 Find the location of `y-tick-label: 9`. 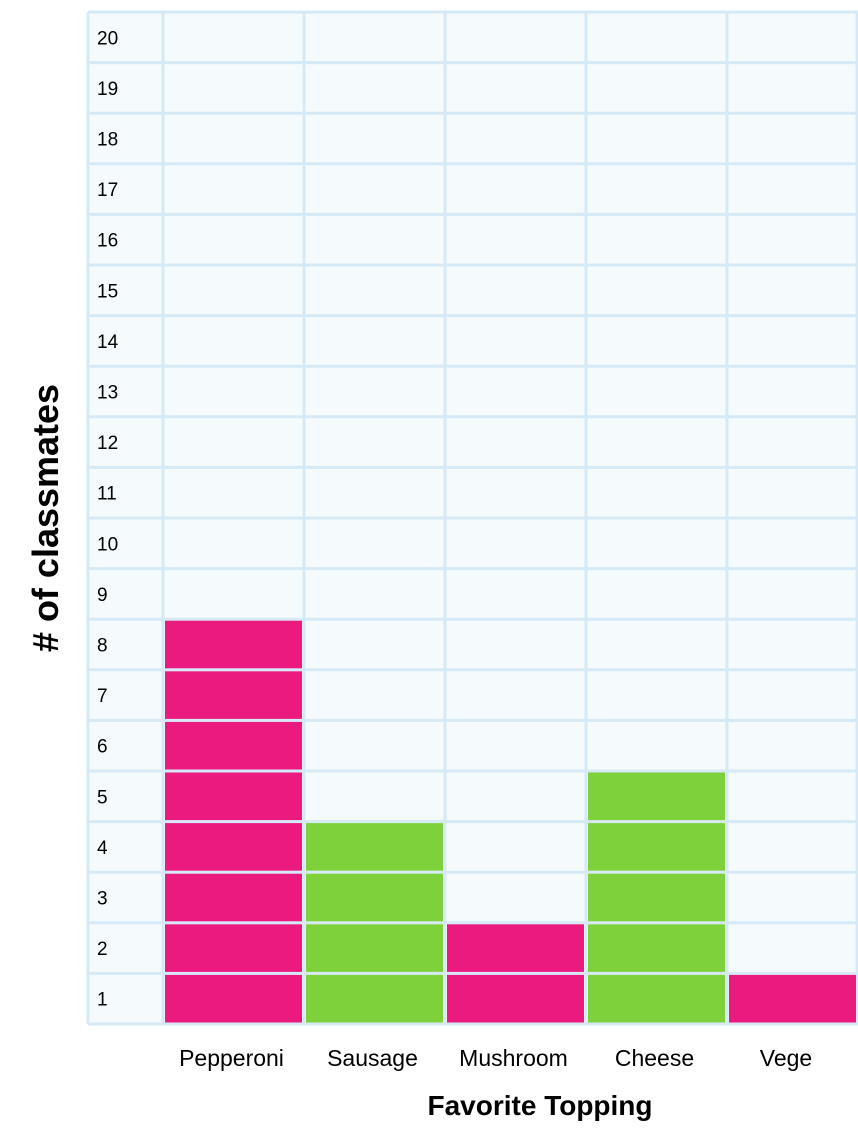

y-tick-label: 9 is located at coordinates (102, 595).